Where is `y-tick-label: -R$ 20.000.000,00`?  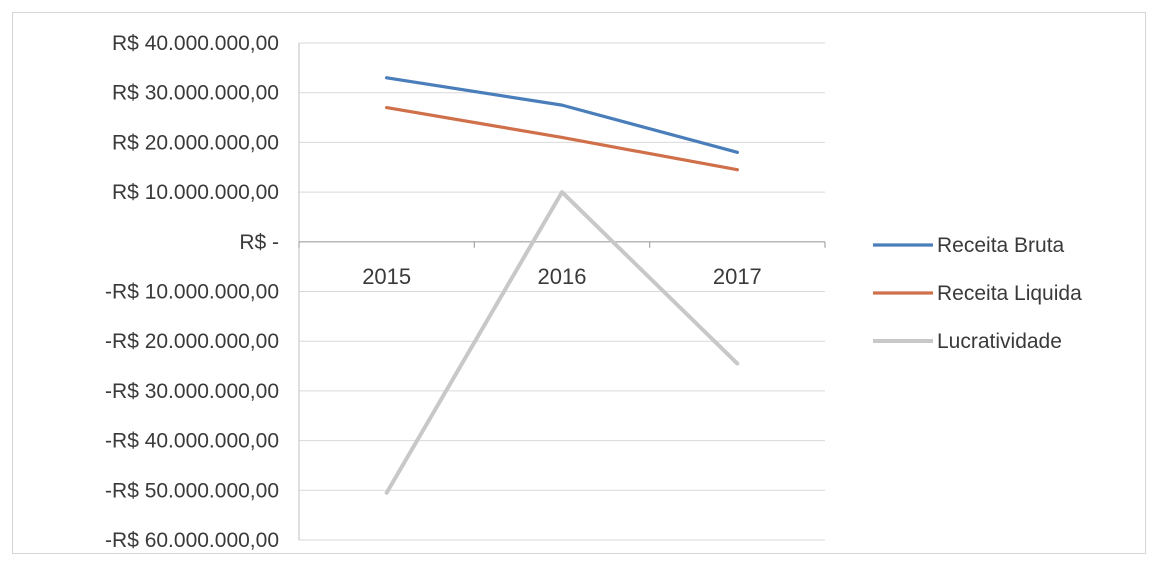 y-tick-label: -R$ 20.000.000,00 is located at coordinates (192, 341).